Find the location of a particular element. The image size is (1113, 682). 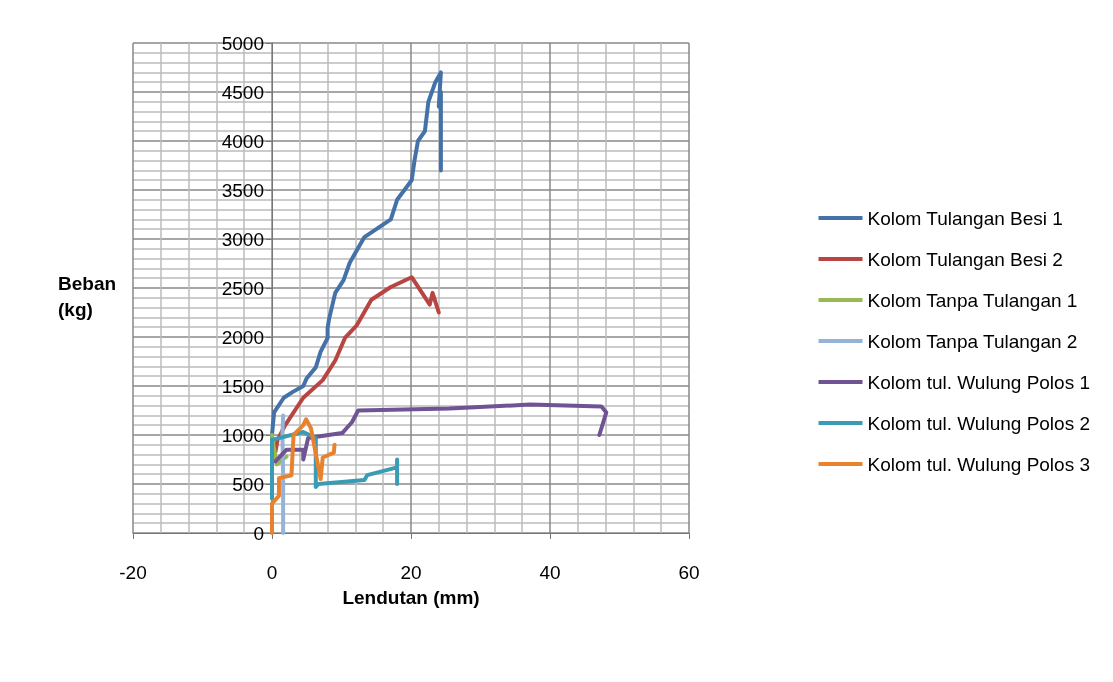

y-tick-label: 3500 is located at coordinates (242, 190).